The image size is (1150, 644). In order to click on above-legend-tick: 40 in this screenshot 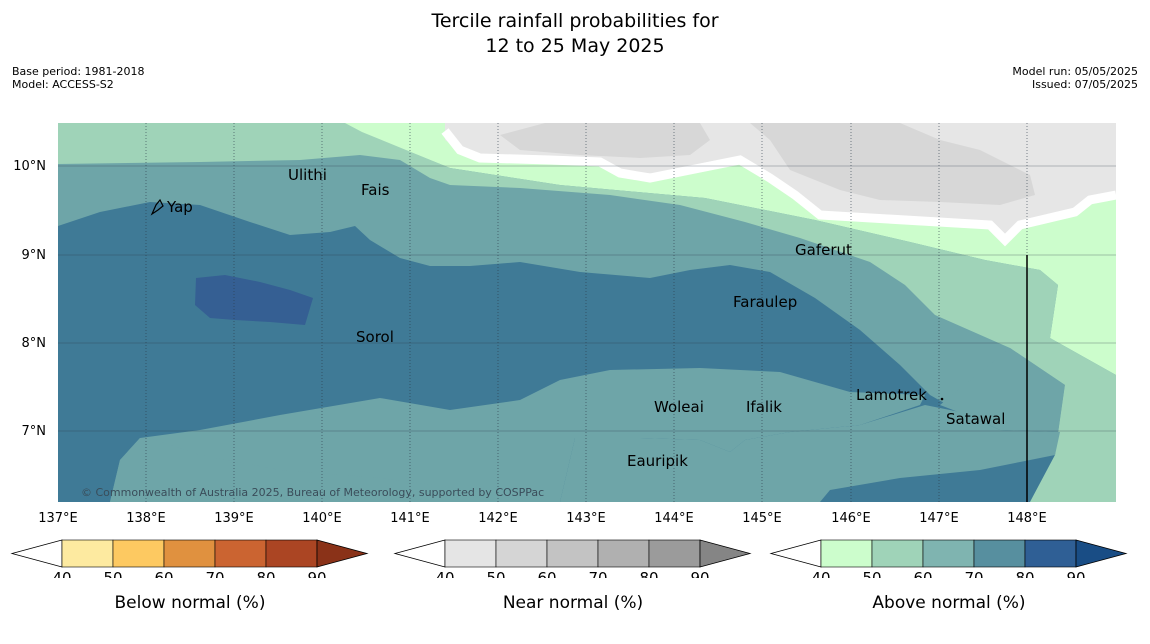, I will do `click(820, 573)`.